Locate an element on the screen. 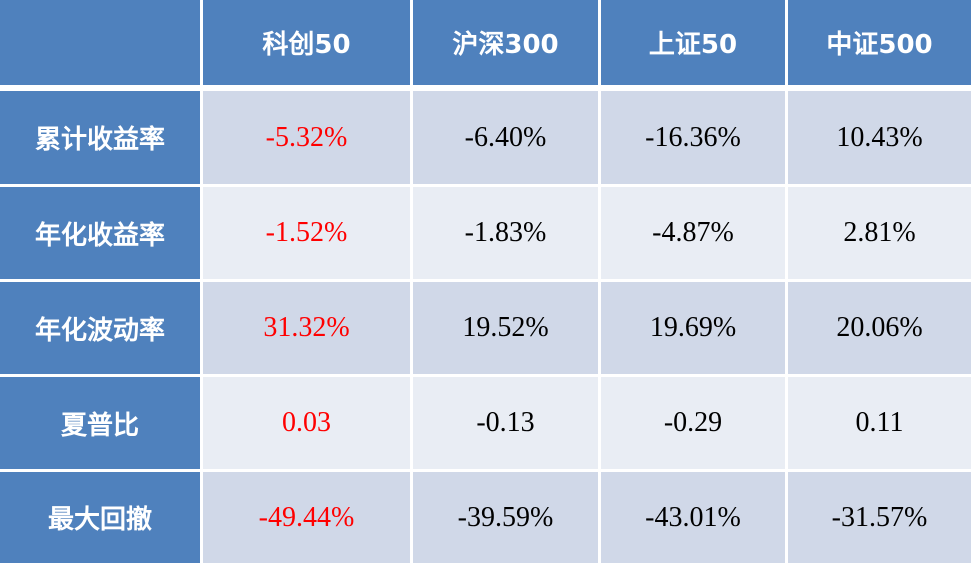 The height and width of the screenshot is (566, 974). value-cell: 20.06% is located at coordinates (881, 329).